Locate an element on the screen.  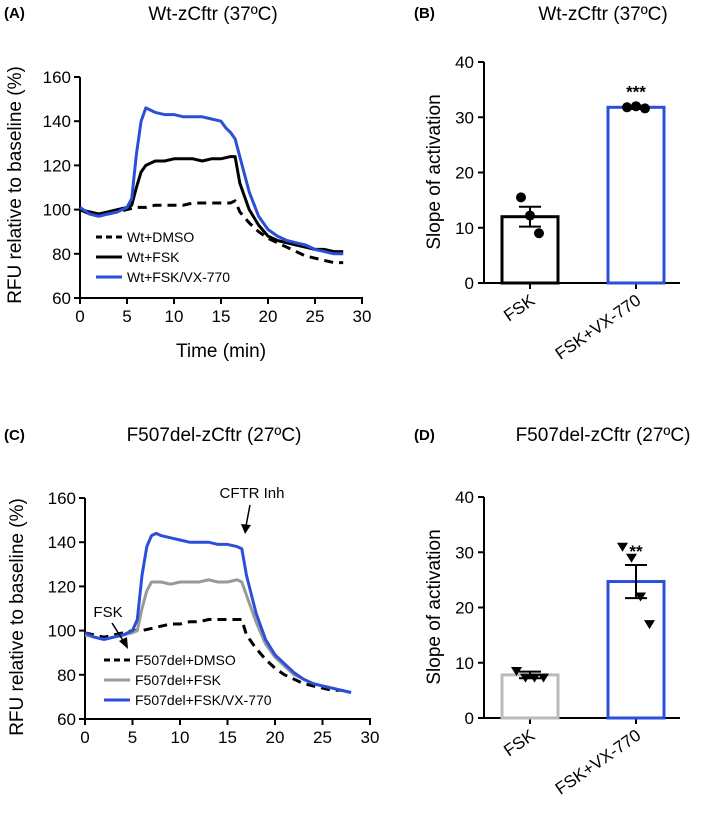
panel-a-axes: 60 80 100 120 140 160 0 5 10 15 20 25 30 is located at coordinates (207, 197).